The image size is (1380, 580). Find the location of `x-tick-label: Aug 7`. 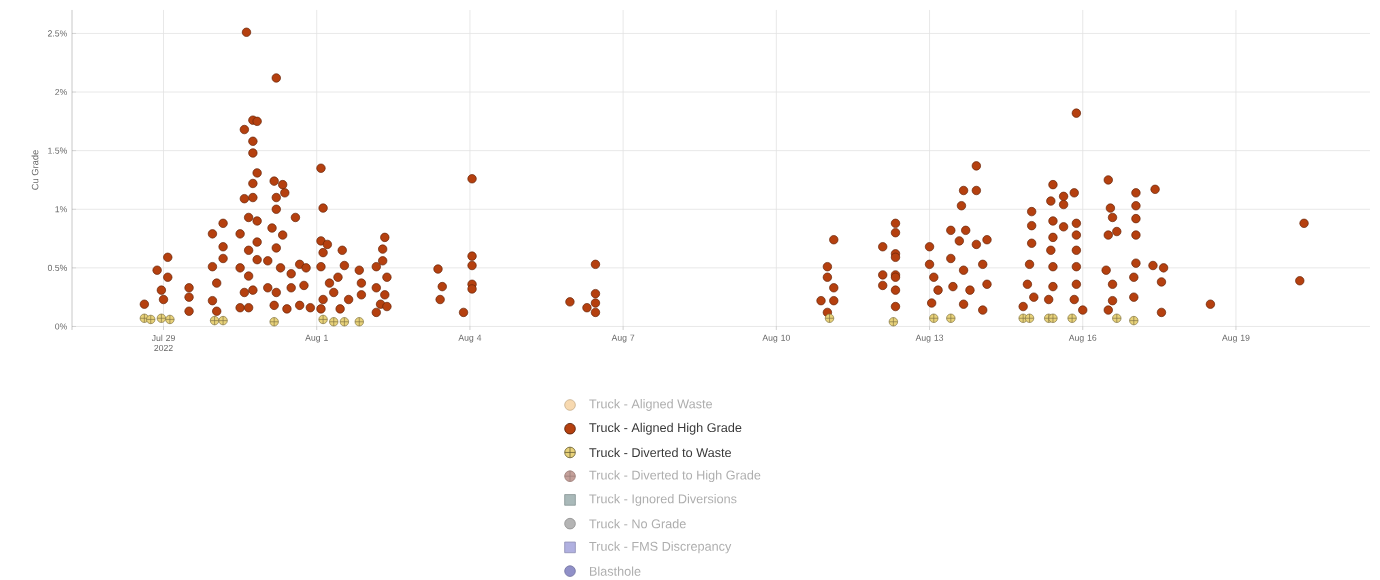

x-tick-label: Aug 7 is located at coordinates (623, 338).